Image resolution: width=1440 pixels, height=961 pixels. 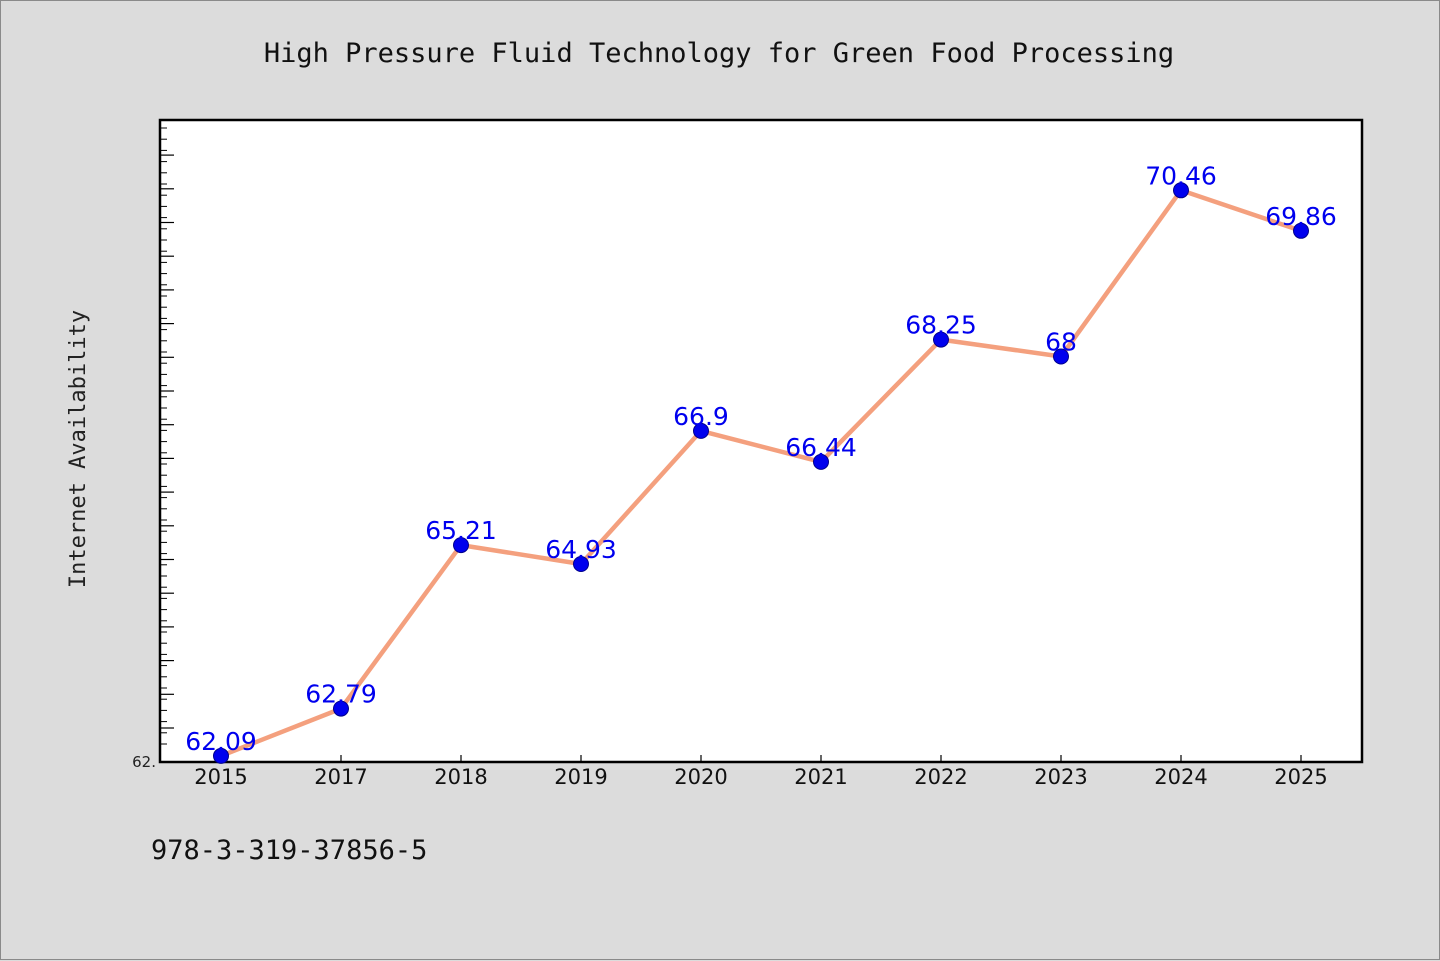 I want to click on x-tick-label: 2015, so click(x=220, y=777).